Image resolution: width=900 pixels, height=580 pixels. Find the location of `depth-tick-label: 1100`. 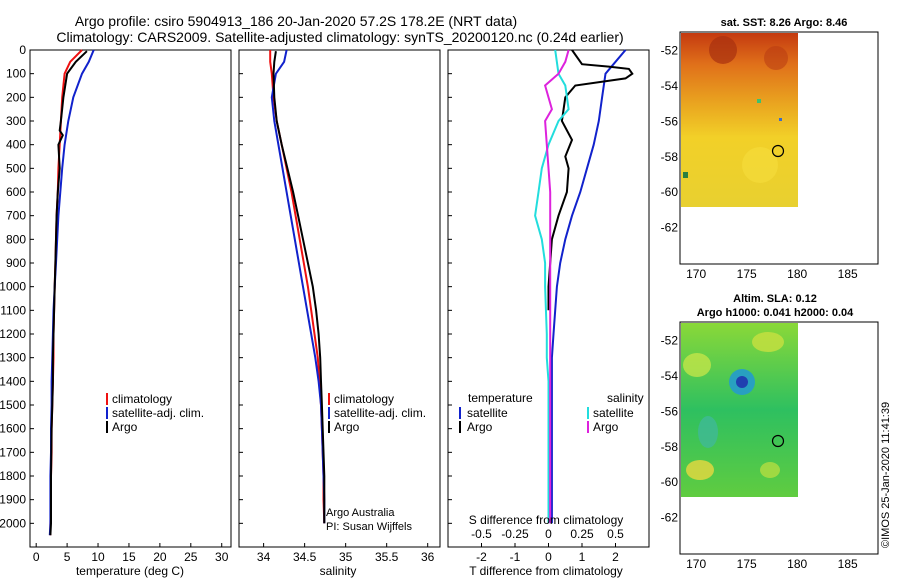

depth-tick-label: 1100 is located at coordinates (13, 310).